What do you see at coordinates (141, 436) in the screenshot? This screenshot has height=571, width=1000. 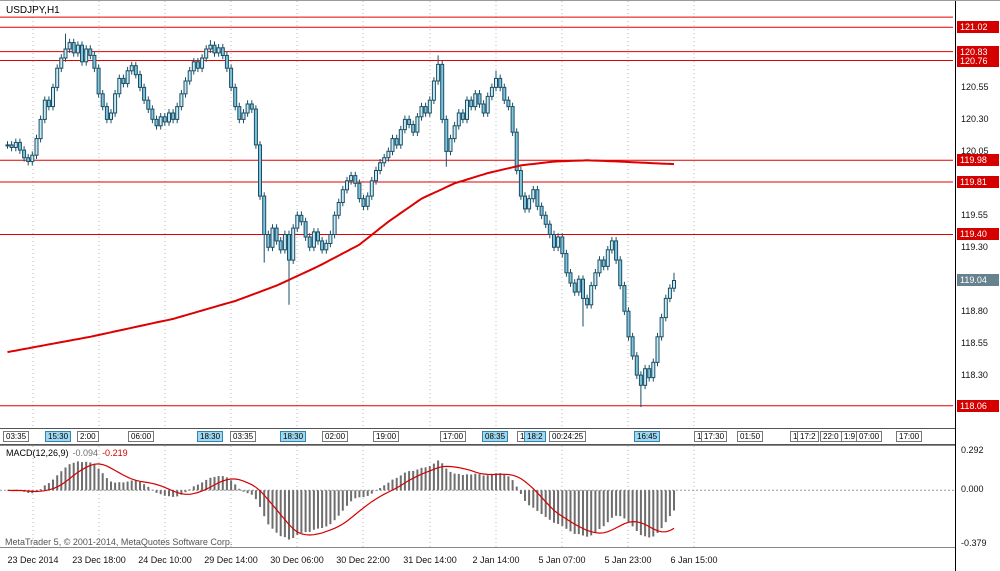 I see `time-tag: 06:00` at bounding box center [141, 436].